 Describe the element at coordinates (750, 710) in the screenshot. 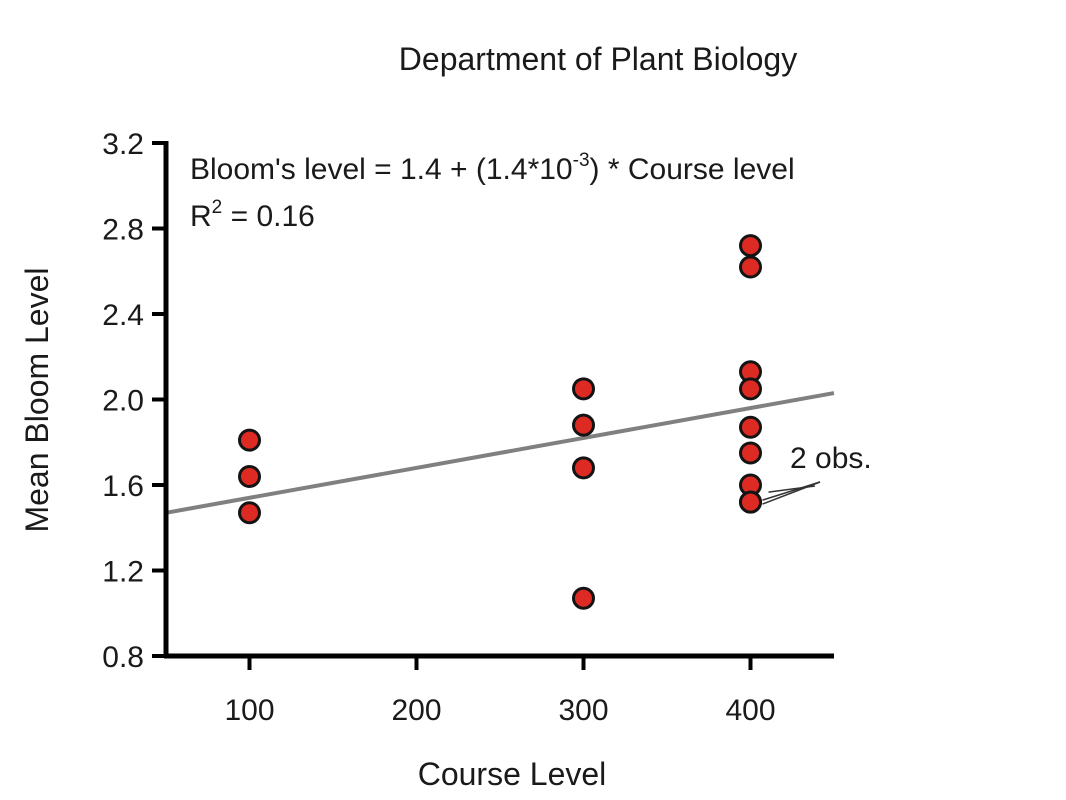

I see `x-tick-label: 400` at that location.